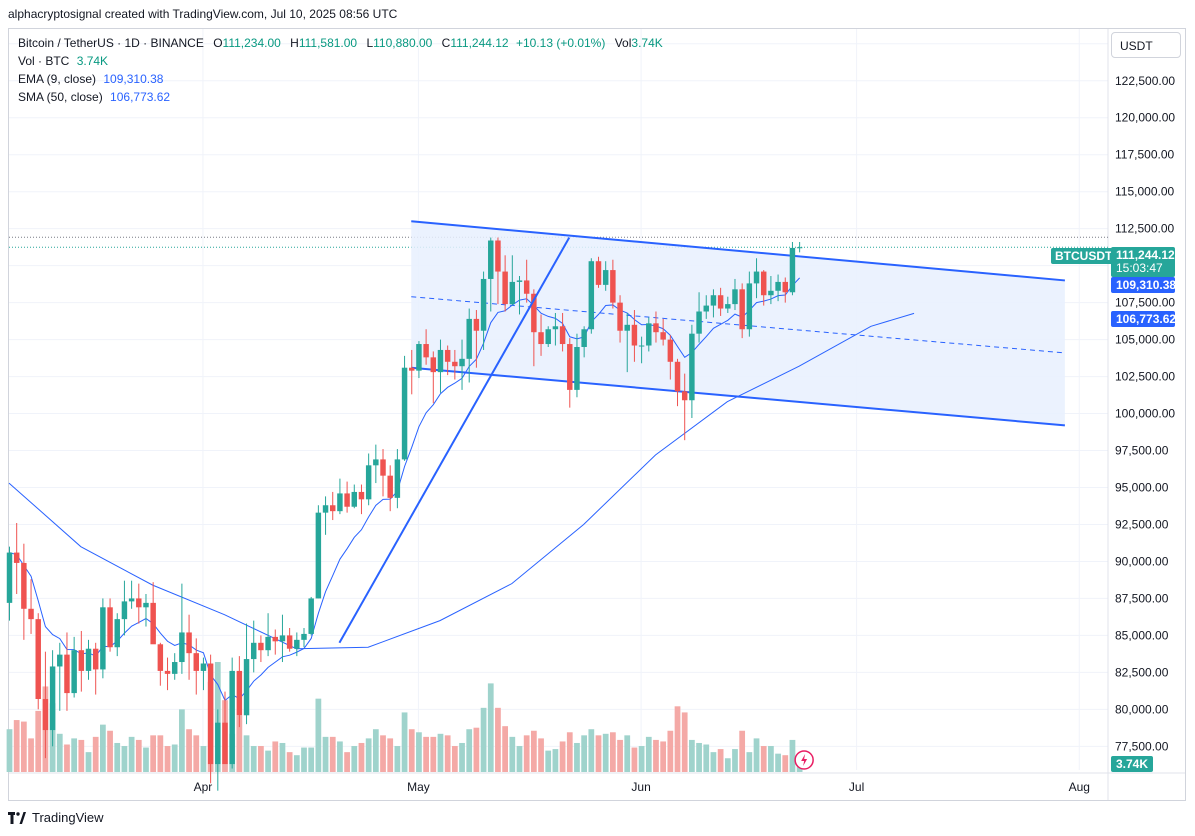 This screenshot has height=836, width=1195. I want to click on legend-ema: EMA (9, close) 109,310.38, so click(90, 79).